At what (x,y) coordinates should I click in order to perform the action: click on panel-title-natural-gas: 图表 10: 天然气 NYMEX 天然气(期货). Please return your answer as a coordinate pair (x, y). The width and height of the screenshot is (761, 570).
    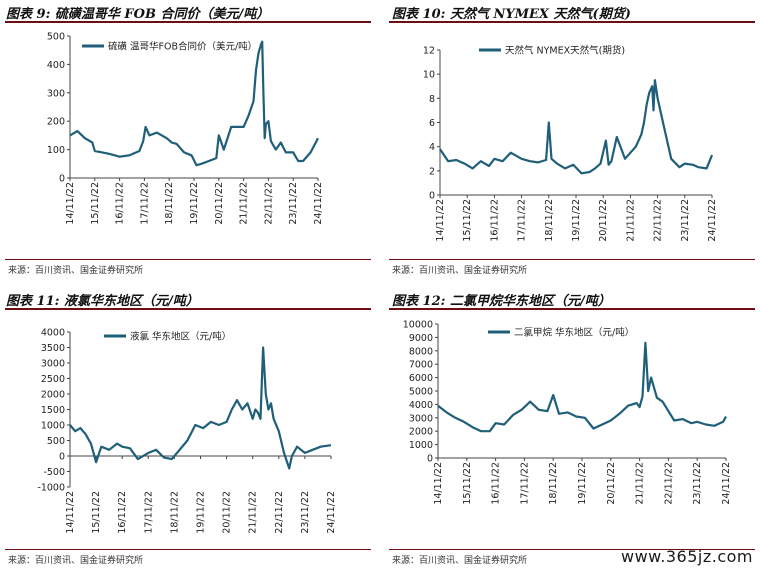
    Looking at the image, I should click on (511, 14).